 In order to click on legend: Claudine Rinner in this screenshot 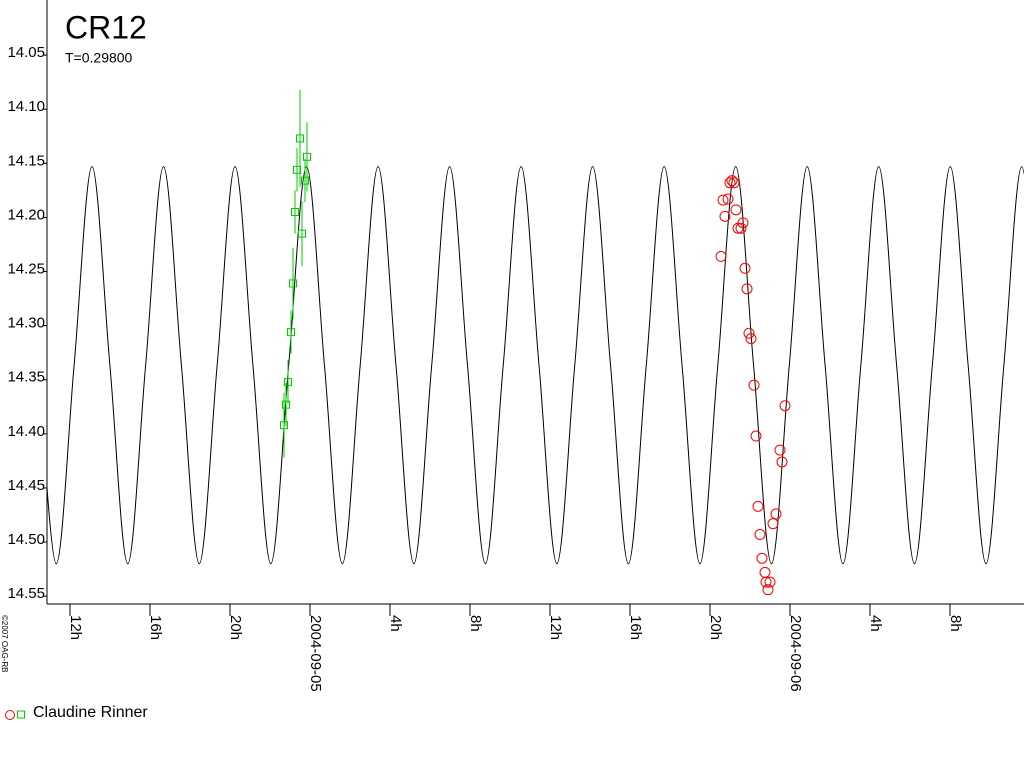, I will do `click(76, 712)`.